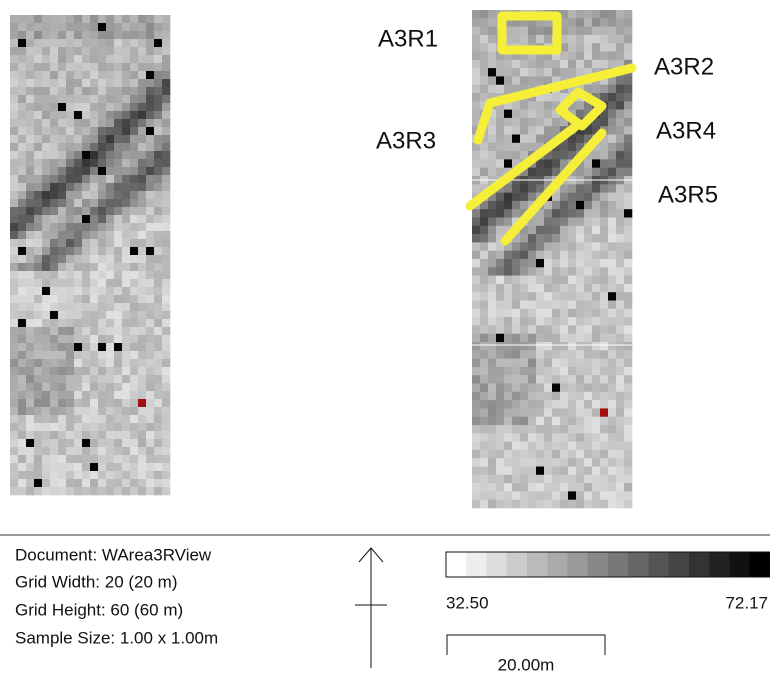 The width and height of the screenshot is (770, 680). What do you see at coordinates (688, 194) in the screenshot?
I see `region-label: A3R5` at bounding box center [688, 194].